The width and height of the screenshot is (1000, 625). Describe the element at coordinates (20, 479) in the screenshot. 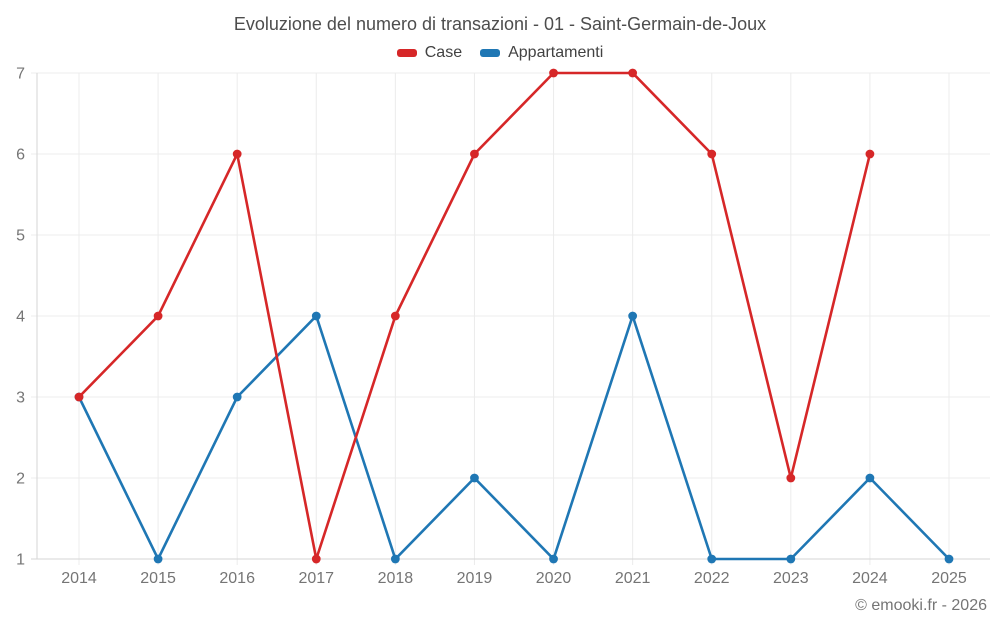

I see `y-tick-label: 2` at that location.